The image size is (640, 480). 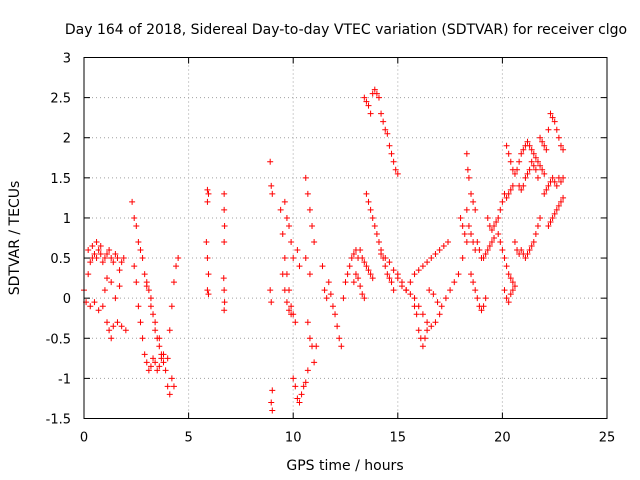 What do you see at coordinates (67, 219) in the screenshot?
I see `y-tick-label: 1` at bounding box center [67, 219].